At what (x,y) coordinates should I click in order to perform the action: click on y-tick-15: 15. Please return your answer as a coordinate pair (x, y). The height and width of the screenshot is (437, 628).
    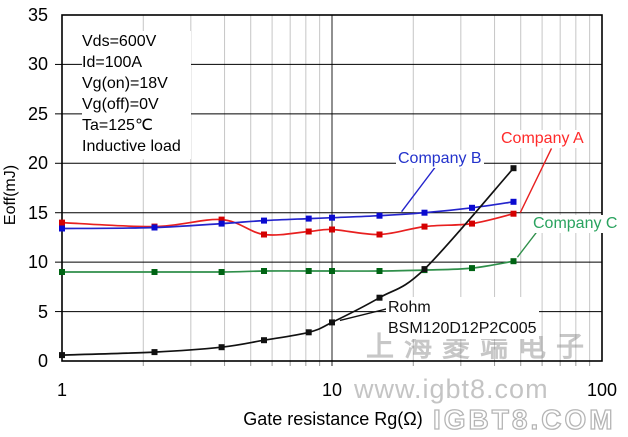
    Looking at the image, I should click on (37, 212).